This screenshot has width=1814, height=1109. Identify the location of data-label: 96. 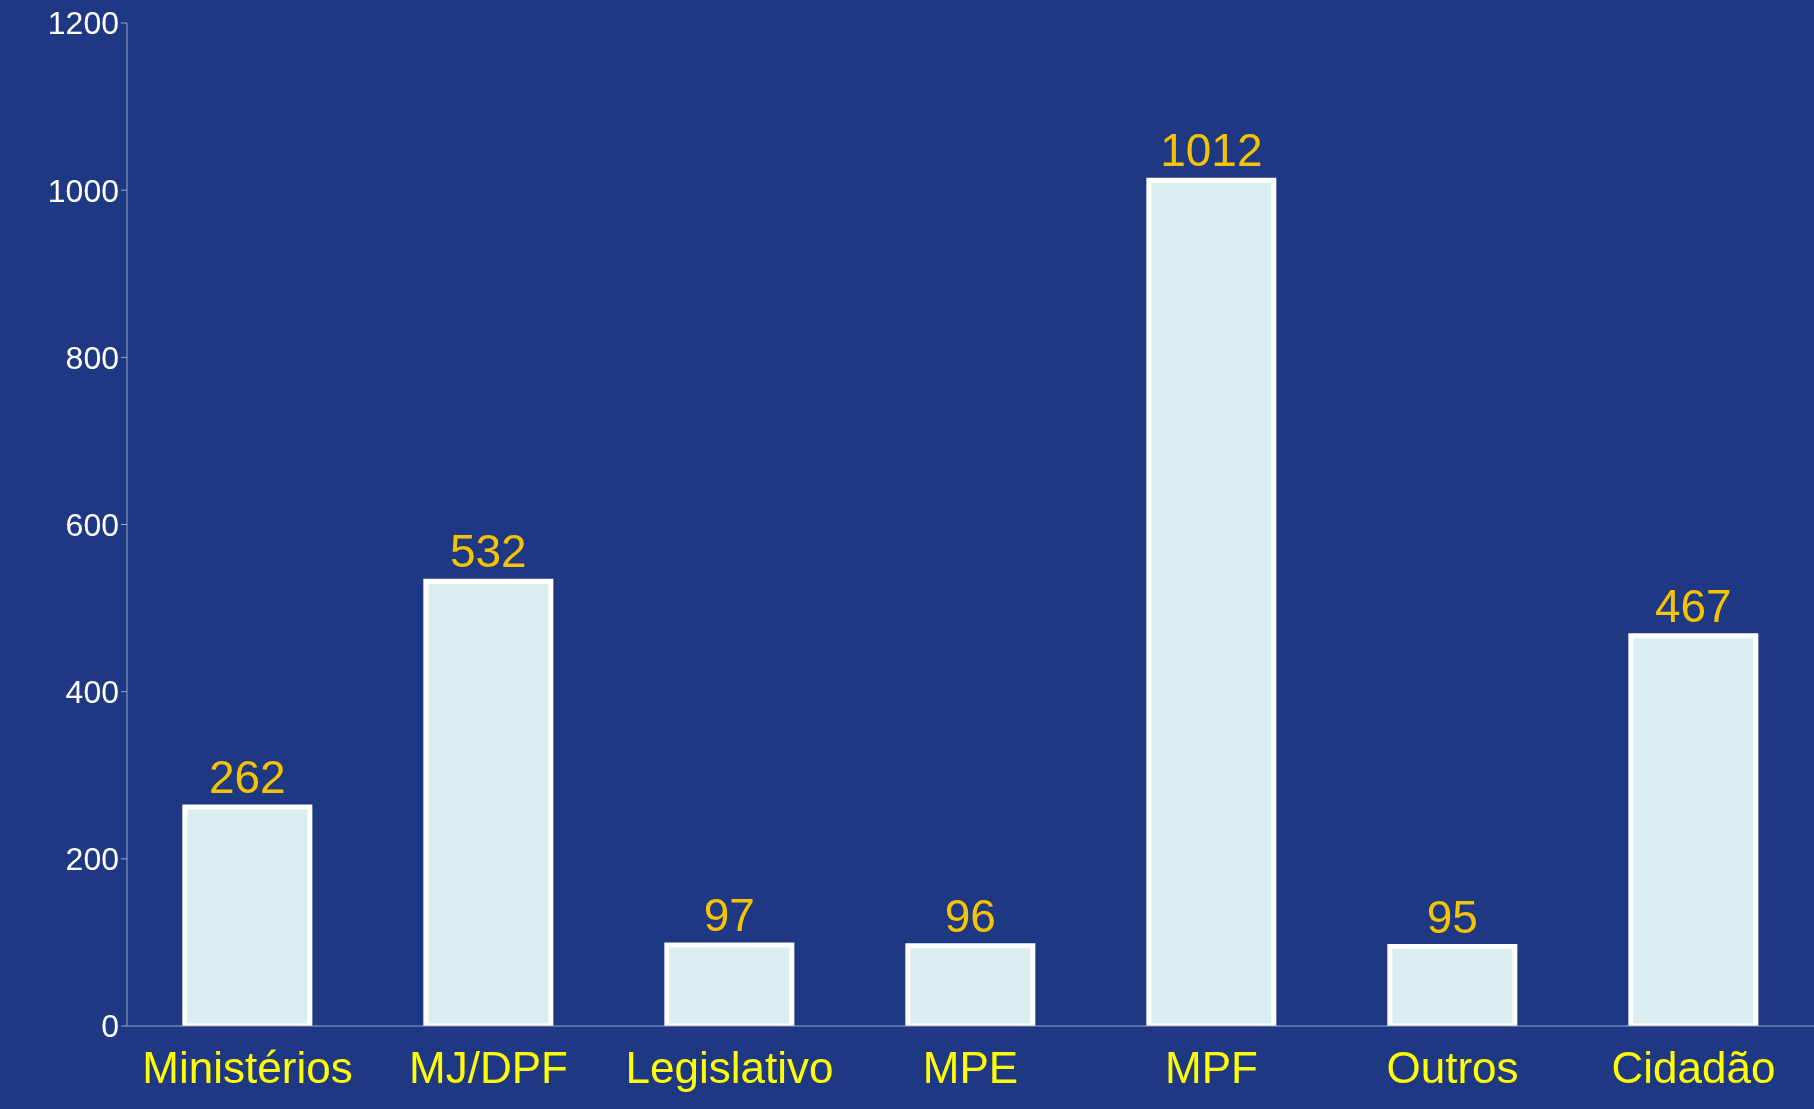
(970, 915).